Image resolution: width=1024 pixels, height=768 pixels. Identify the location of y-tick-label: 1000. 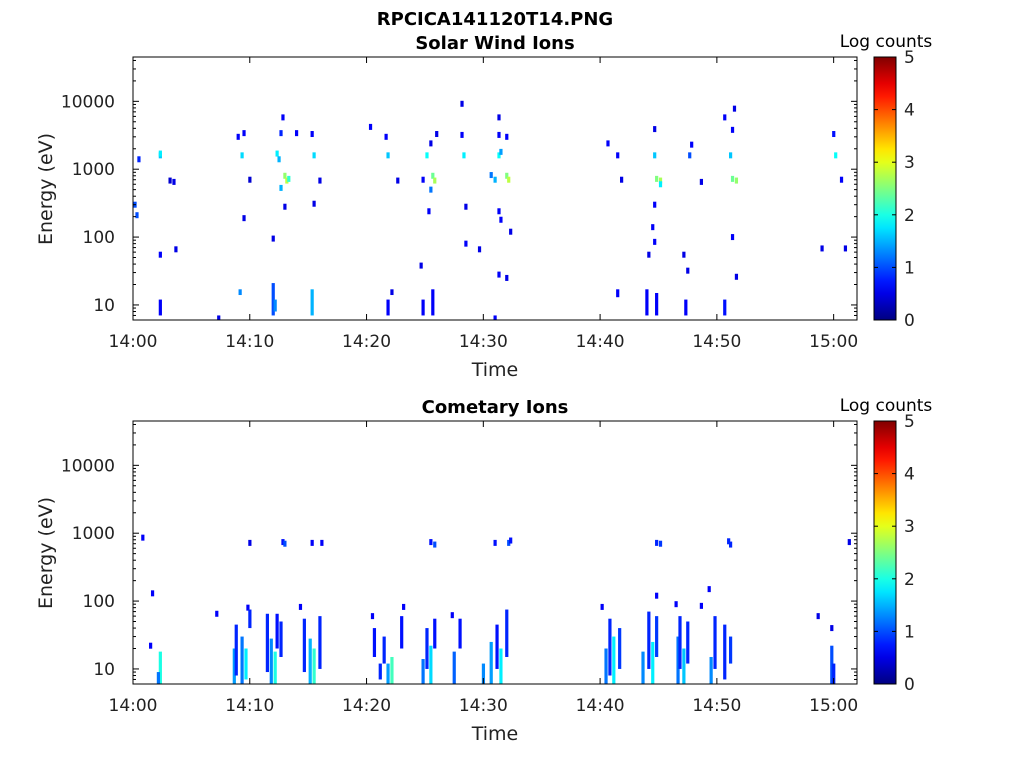
(93, 534).